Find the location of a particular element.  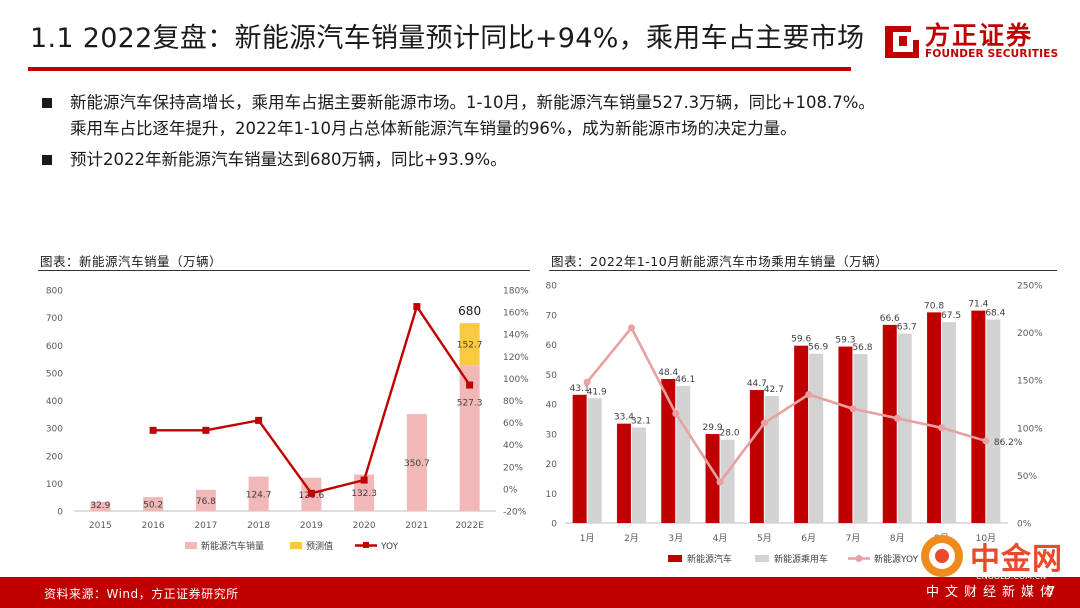

logo-text-cn: 方正证券 is located at coordinates (979, 35).